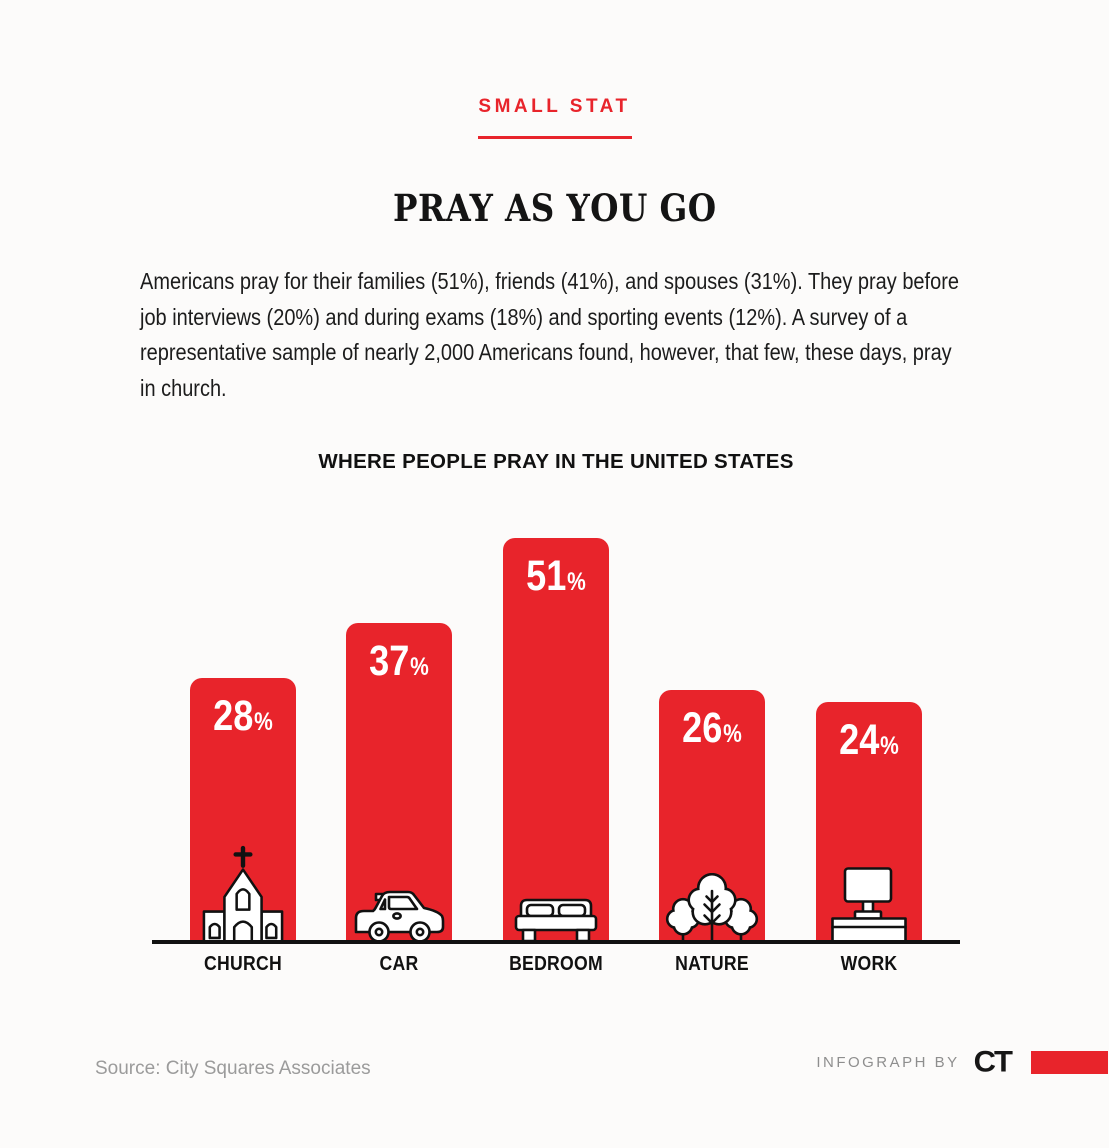 The width and height of the screenshot is (1109, 1148). What do you see at coordinates (869, 963) in the screenshot?
I see `category-label-work: WORK` at bounding box center [869, 963].